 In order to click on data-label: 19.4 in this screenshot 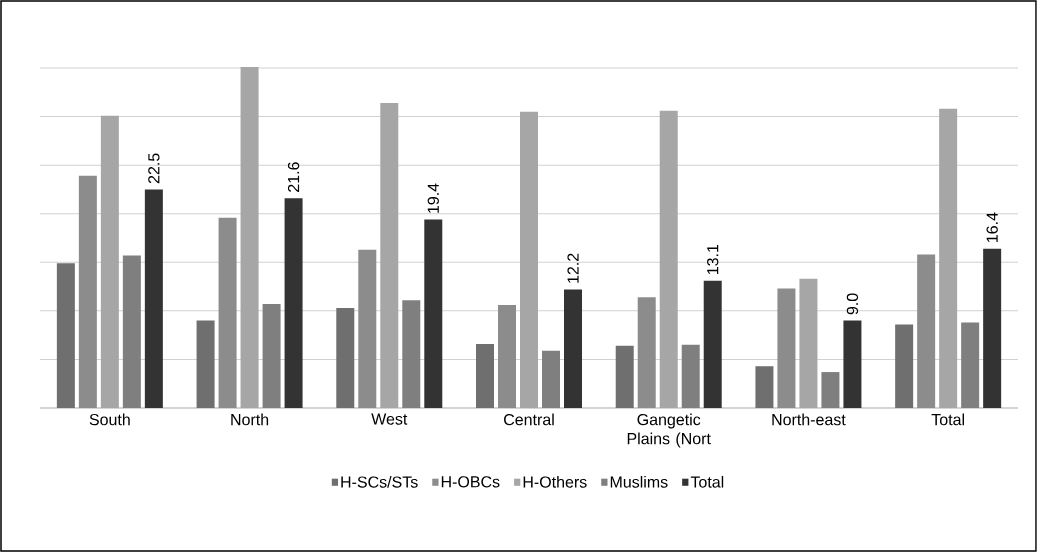, I will do `click(433, 198)`.